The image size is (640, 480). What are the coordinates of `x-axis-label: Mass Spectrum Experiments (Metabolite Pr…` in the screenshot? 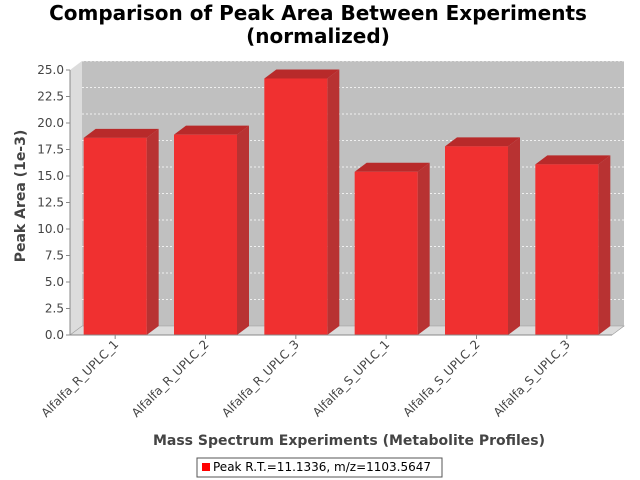 It's located at (349, 441).